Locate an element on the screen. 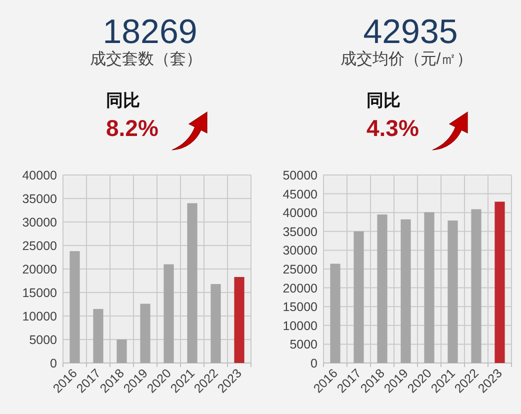 The height and width of the screenshot is (414, 521). y-tick-label: 45000 is located at coordinates (300, 194).